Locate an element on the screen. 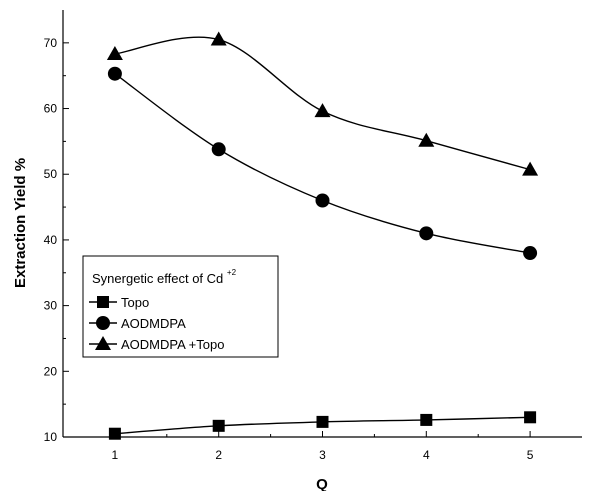 The image size is (594, 491). y-tick-label: 70 is located at coordinates (51, 43).